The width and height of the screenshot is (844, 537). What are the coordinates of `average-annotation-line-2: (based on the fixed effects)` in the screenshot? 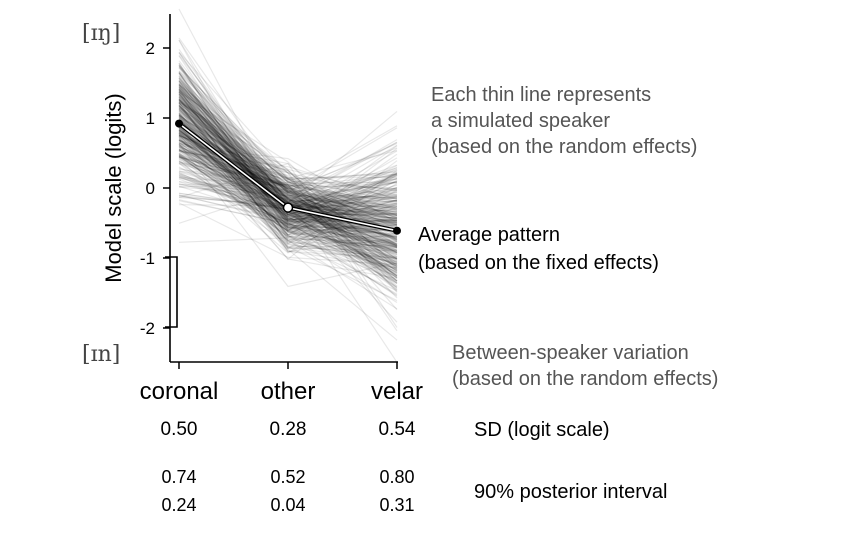 It's located at (538, 263).